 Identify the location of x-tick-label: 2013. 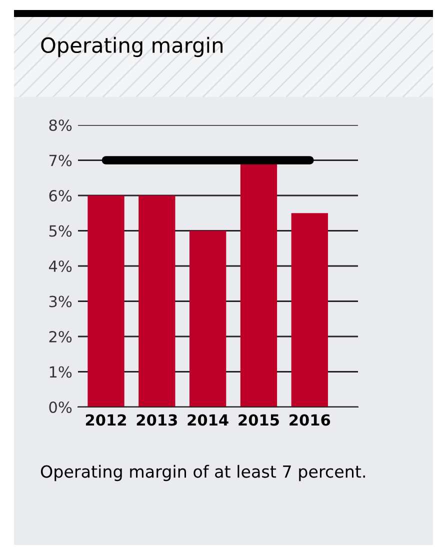
(156, 420).